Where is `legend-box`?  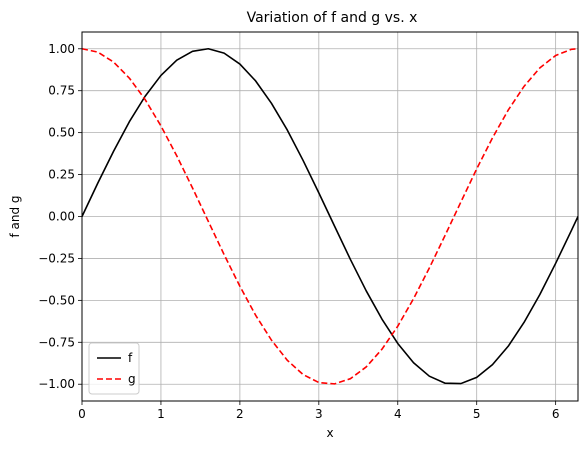
legend-box is located at coordinates (114, 368).